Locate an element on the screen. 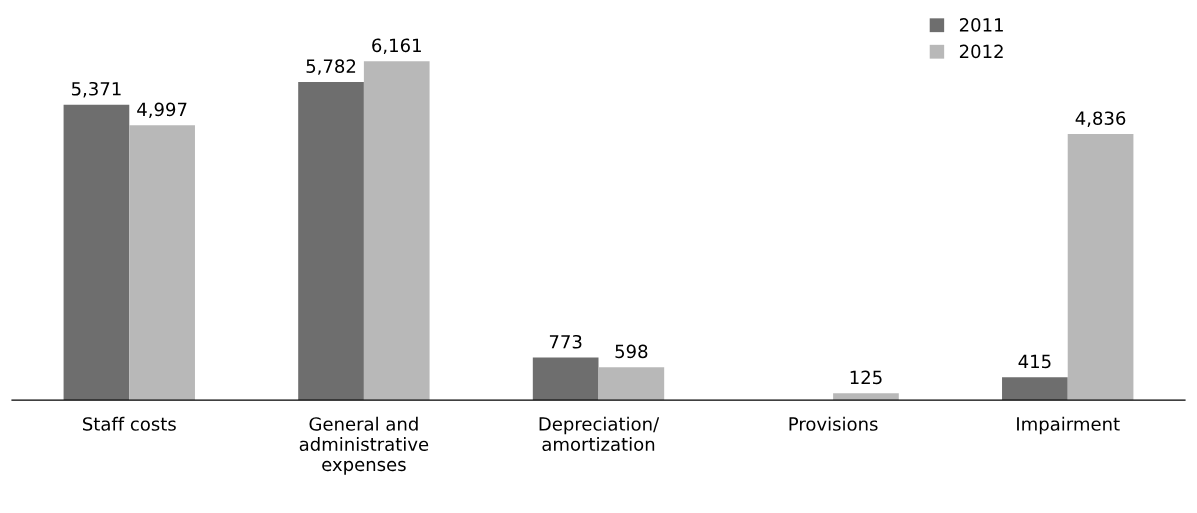 This screenshot has height=513, width=1197. legend-label: 2012 is located at coordinates (981, 51).